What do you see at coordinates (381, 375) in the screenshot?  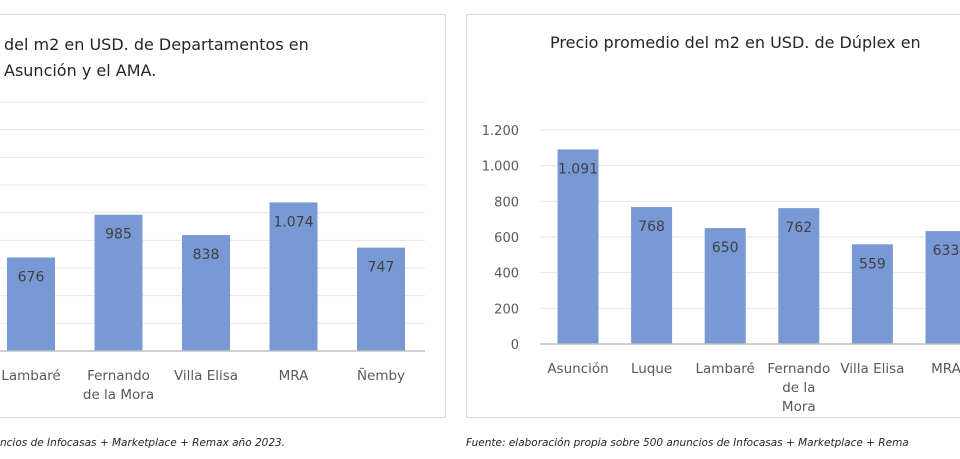 I see `category-label: Ñemby` at bounding box center [381, 375].